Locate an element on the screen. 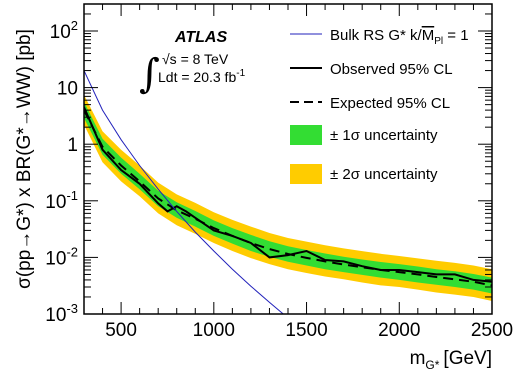  x-tick-label: 1500 is located at coordinates (306, 330).